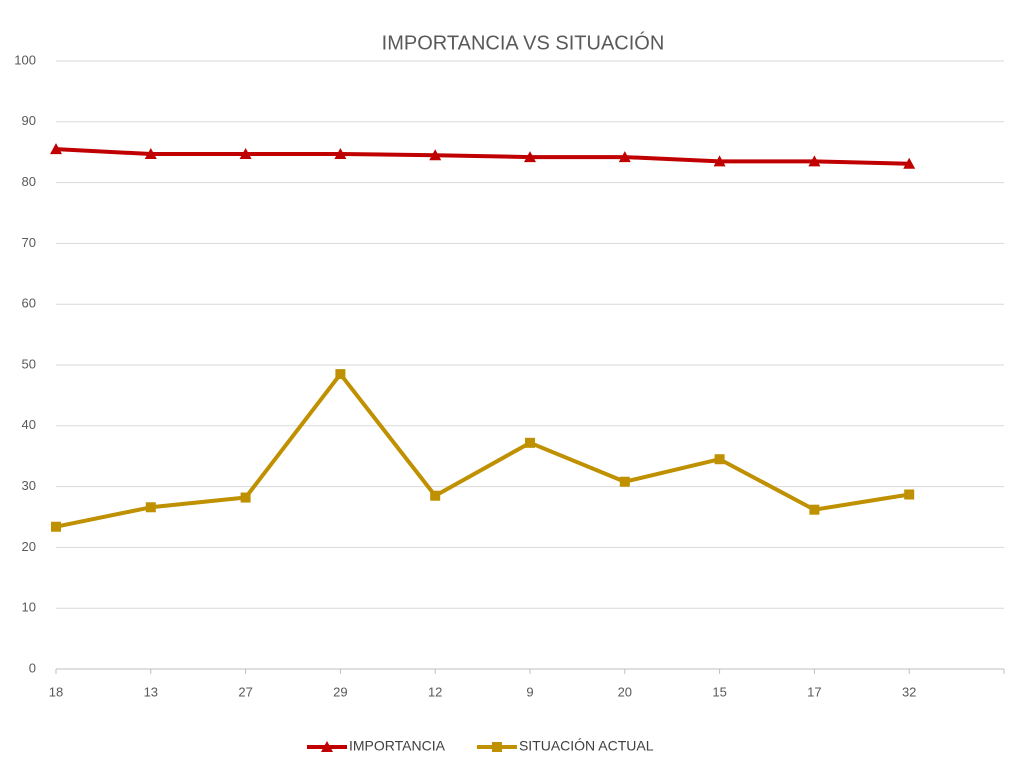  Describe the element at coordinates (29, 242) in the screenshot. I see `y-tick-label: 70` at that location.